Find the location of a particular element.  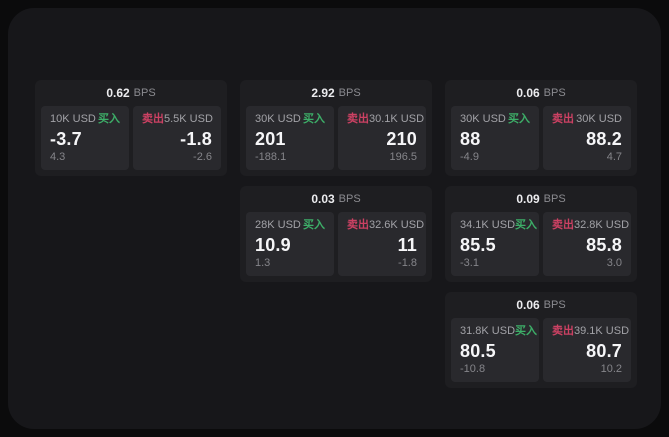

sell-delta: -1.8 is located at coordinates (407, 263).